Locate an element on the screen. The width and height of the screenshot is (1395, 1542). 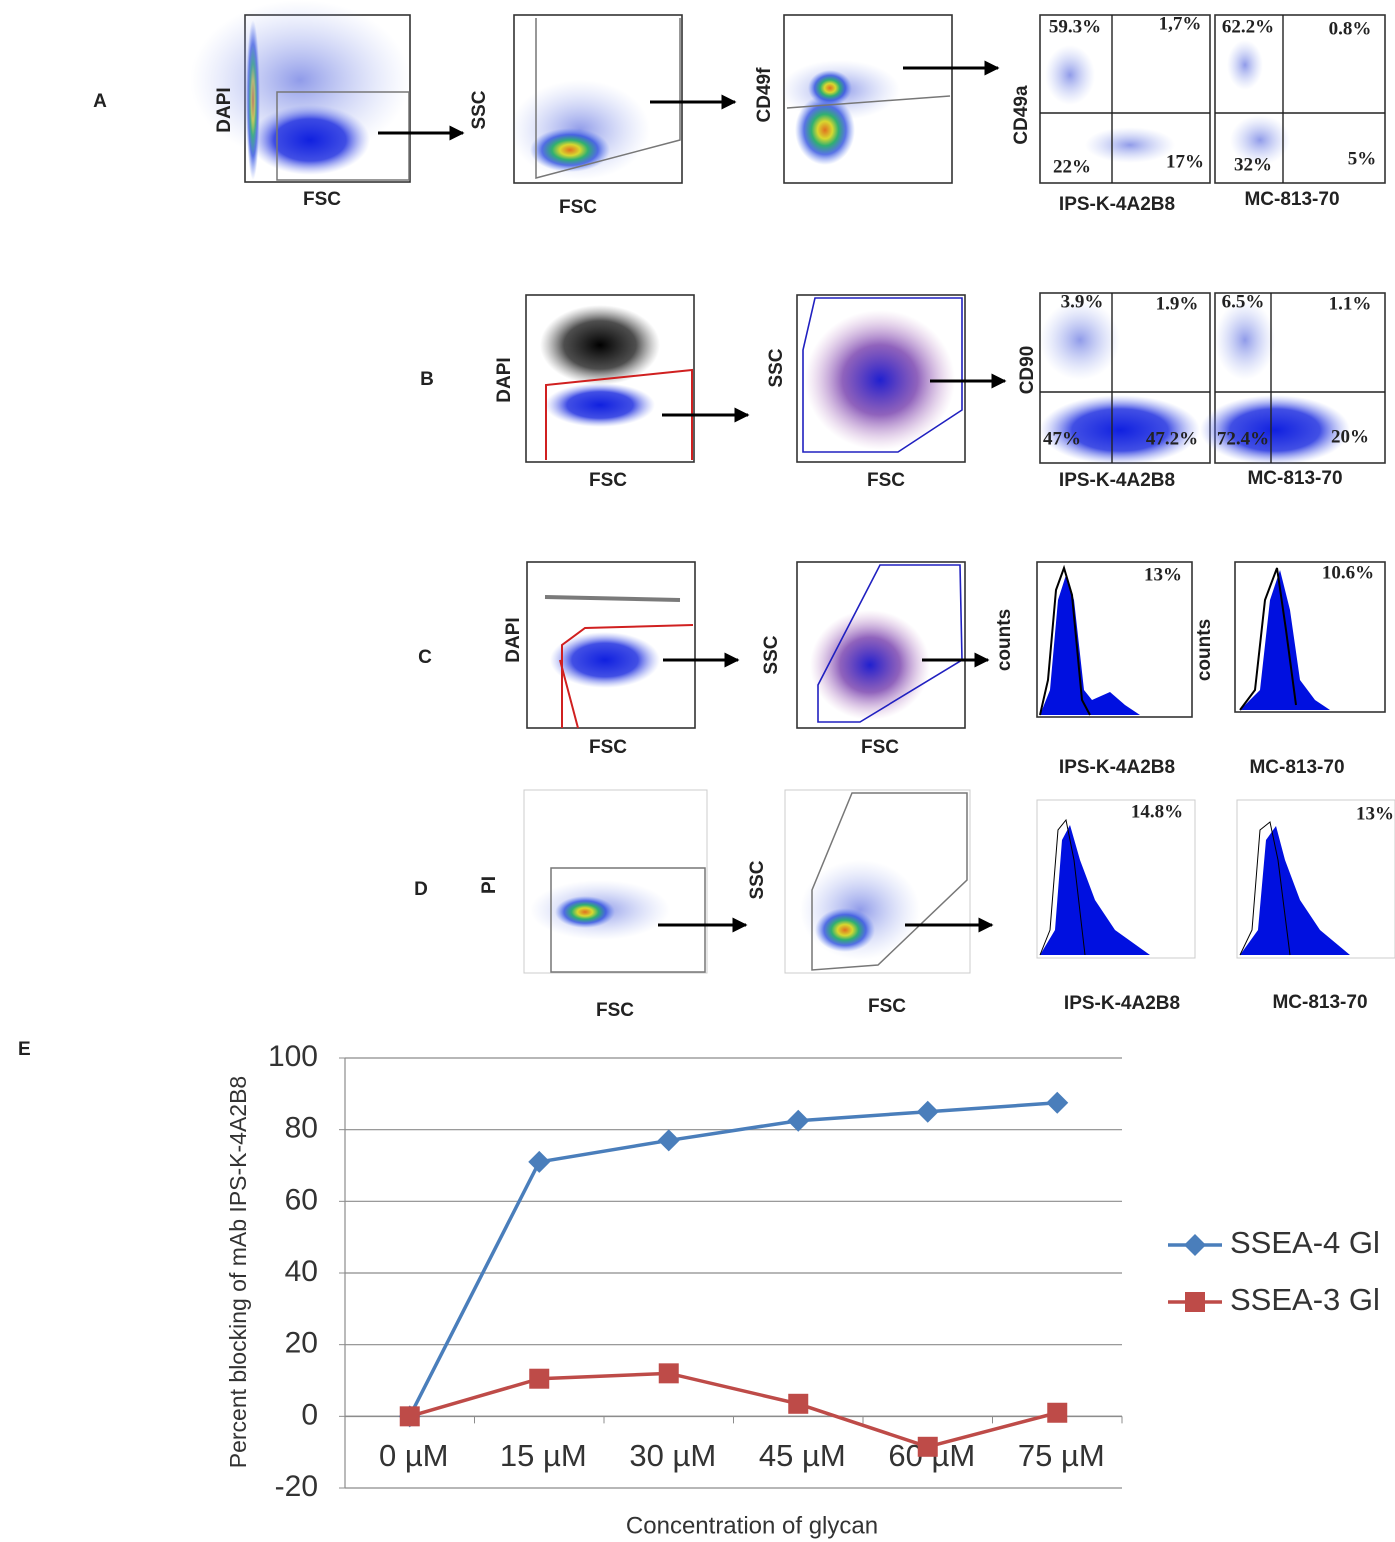
x-tick-label: 30 µM is located at coordinates (672, 1455).